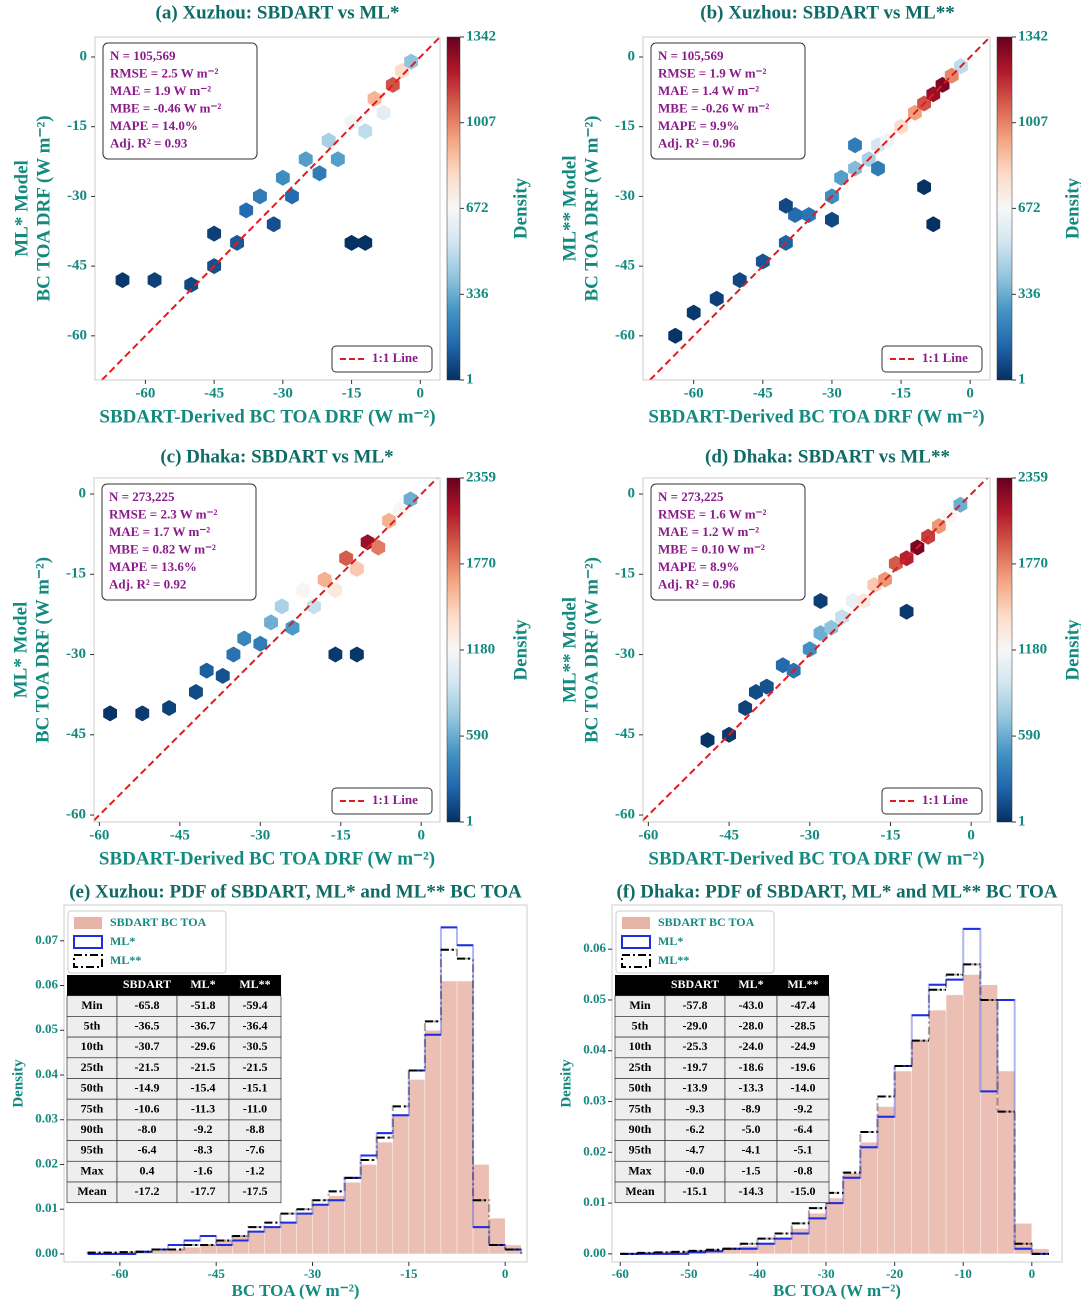 Image resolution: width=1081 pixels, height=1299 pixels. I want to click on y-tick-label: -60, so click(625, 335).